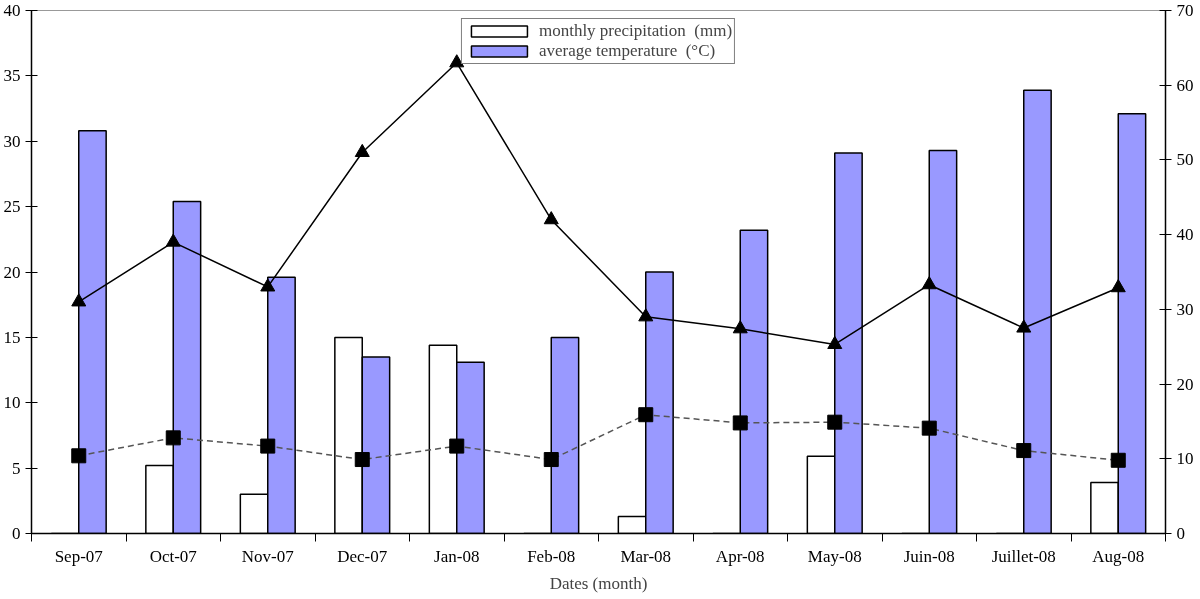  I want to click on x-tick-label: Aug-08, so click(1118, 556).